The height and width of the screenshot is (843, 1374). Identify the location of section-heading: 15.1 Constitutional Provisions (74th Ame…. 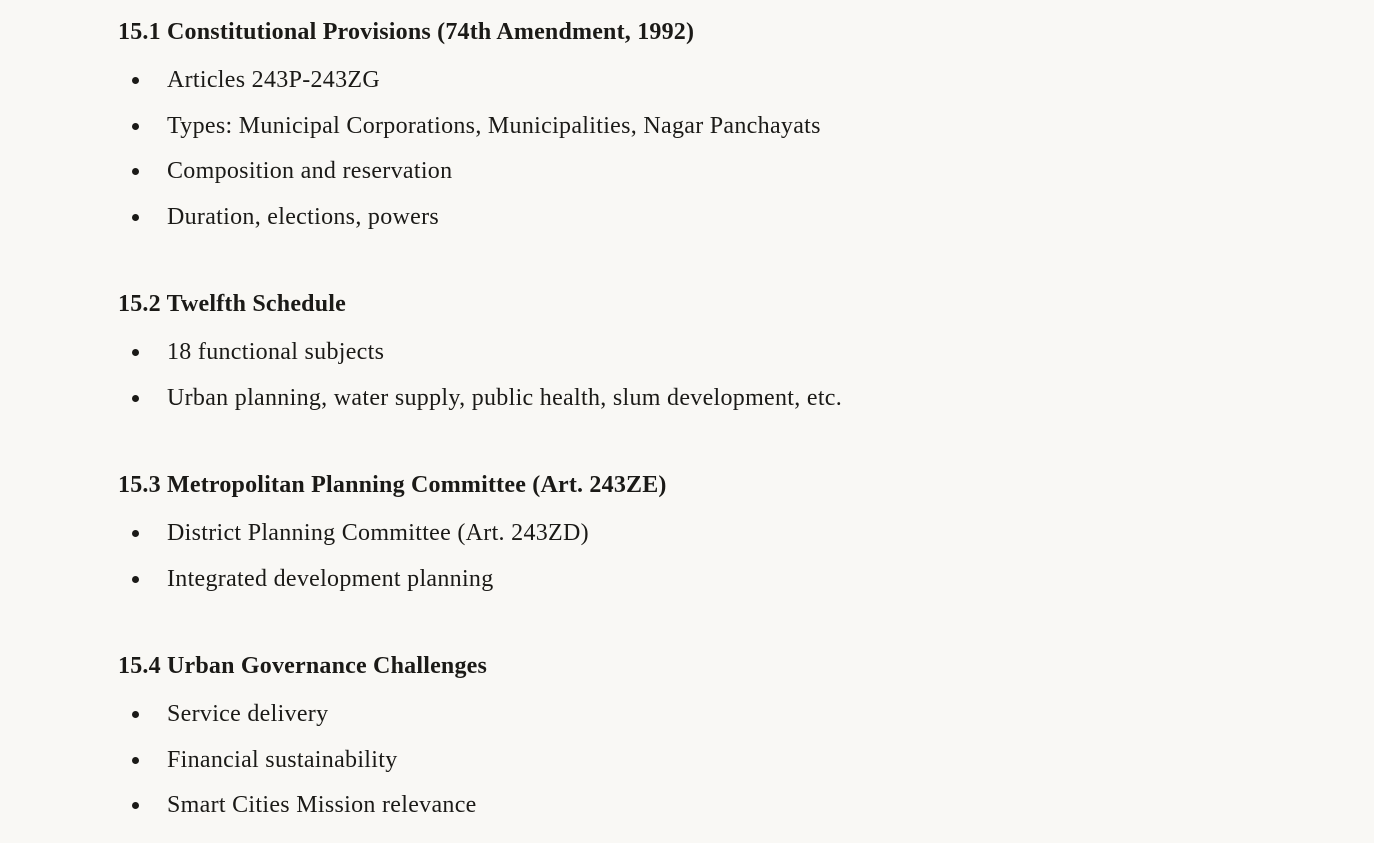
(406, 32).